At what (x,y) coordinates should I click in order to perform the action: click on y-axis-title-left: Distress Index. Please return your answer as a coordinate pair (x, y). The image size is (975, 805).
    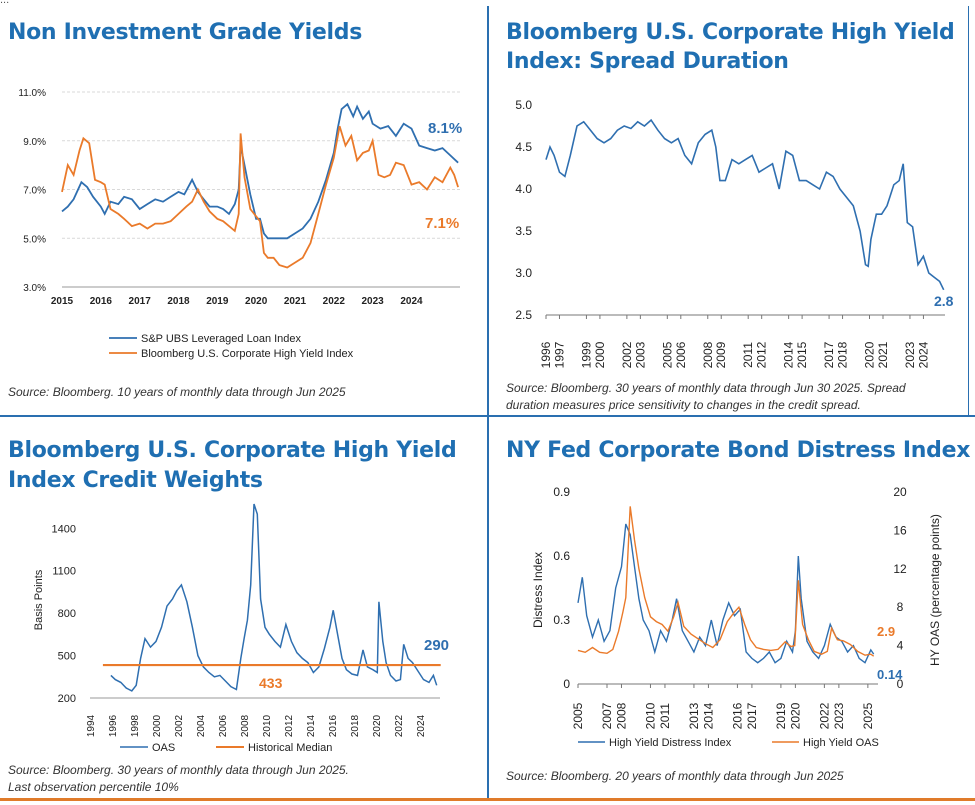
    Looking at the image, I should click on (538, 590).